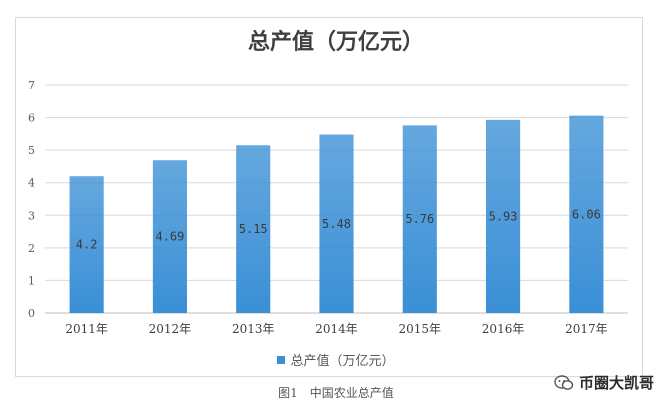 The width and height of the screenshot is (672, 410). I want to click on data-label: 5.76, so click(419, 219).